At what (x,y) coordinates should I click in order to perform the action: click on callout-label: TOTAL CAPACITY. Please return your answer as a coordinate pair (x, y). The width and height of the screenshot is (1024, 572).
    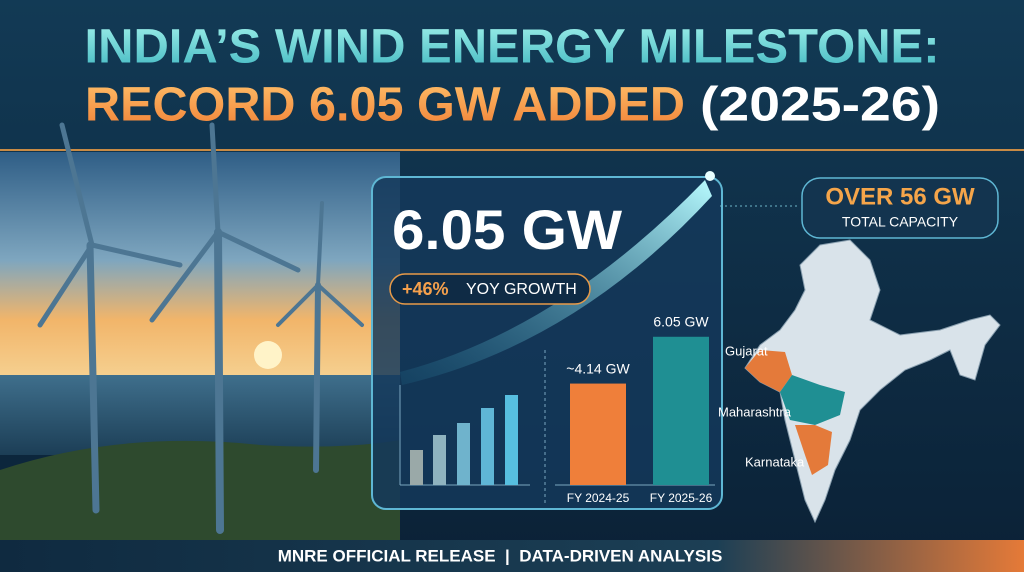
    Looking at the image, I should click on (900, 222).